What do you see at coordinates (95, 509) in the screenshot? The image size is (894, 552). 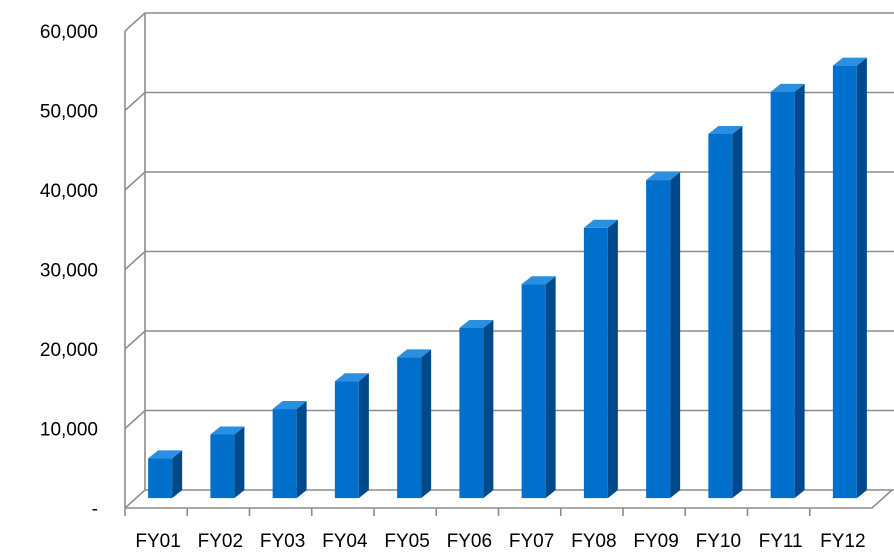 I see `y-tick-label: -` at bounding box center [95, 509].